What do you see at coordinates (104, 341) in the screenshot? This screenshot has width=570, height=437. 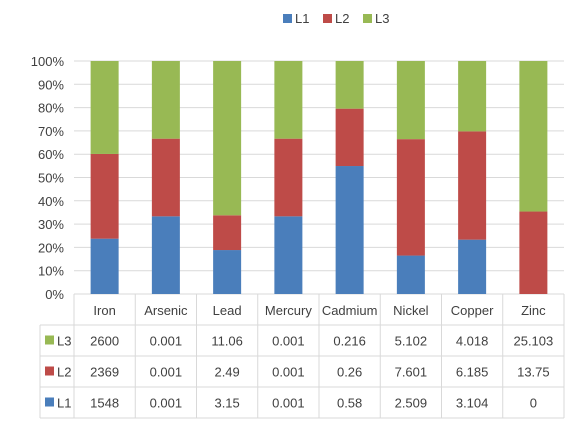 I see `table-cell: 2600` at bounding box center [104, 341].